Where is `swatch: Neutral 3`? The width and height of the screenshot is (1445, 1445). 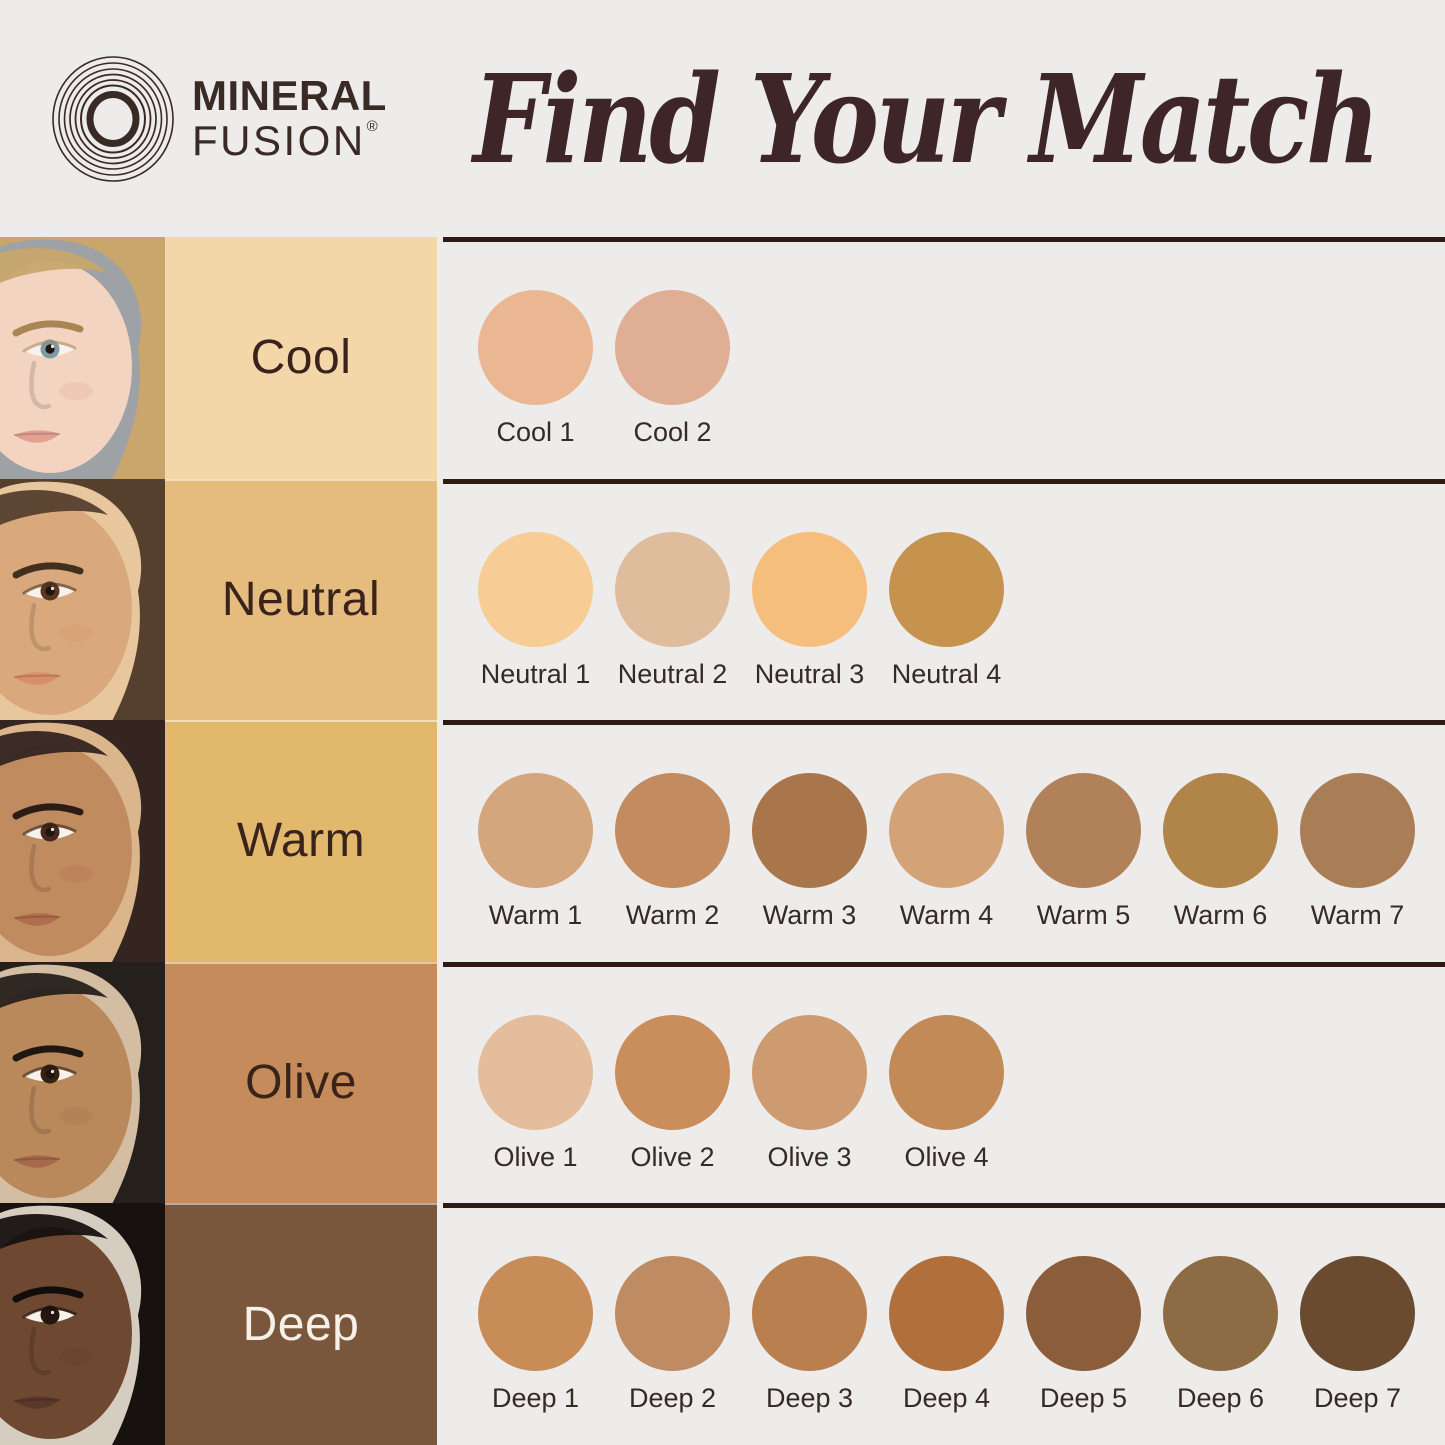
swatch: Neutral 3 is located at coordinates (809, 610).